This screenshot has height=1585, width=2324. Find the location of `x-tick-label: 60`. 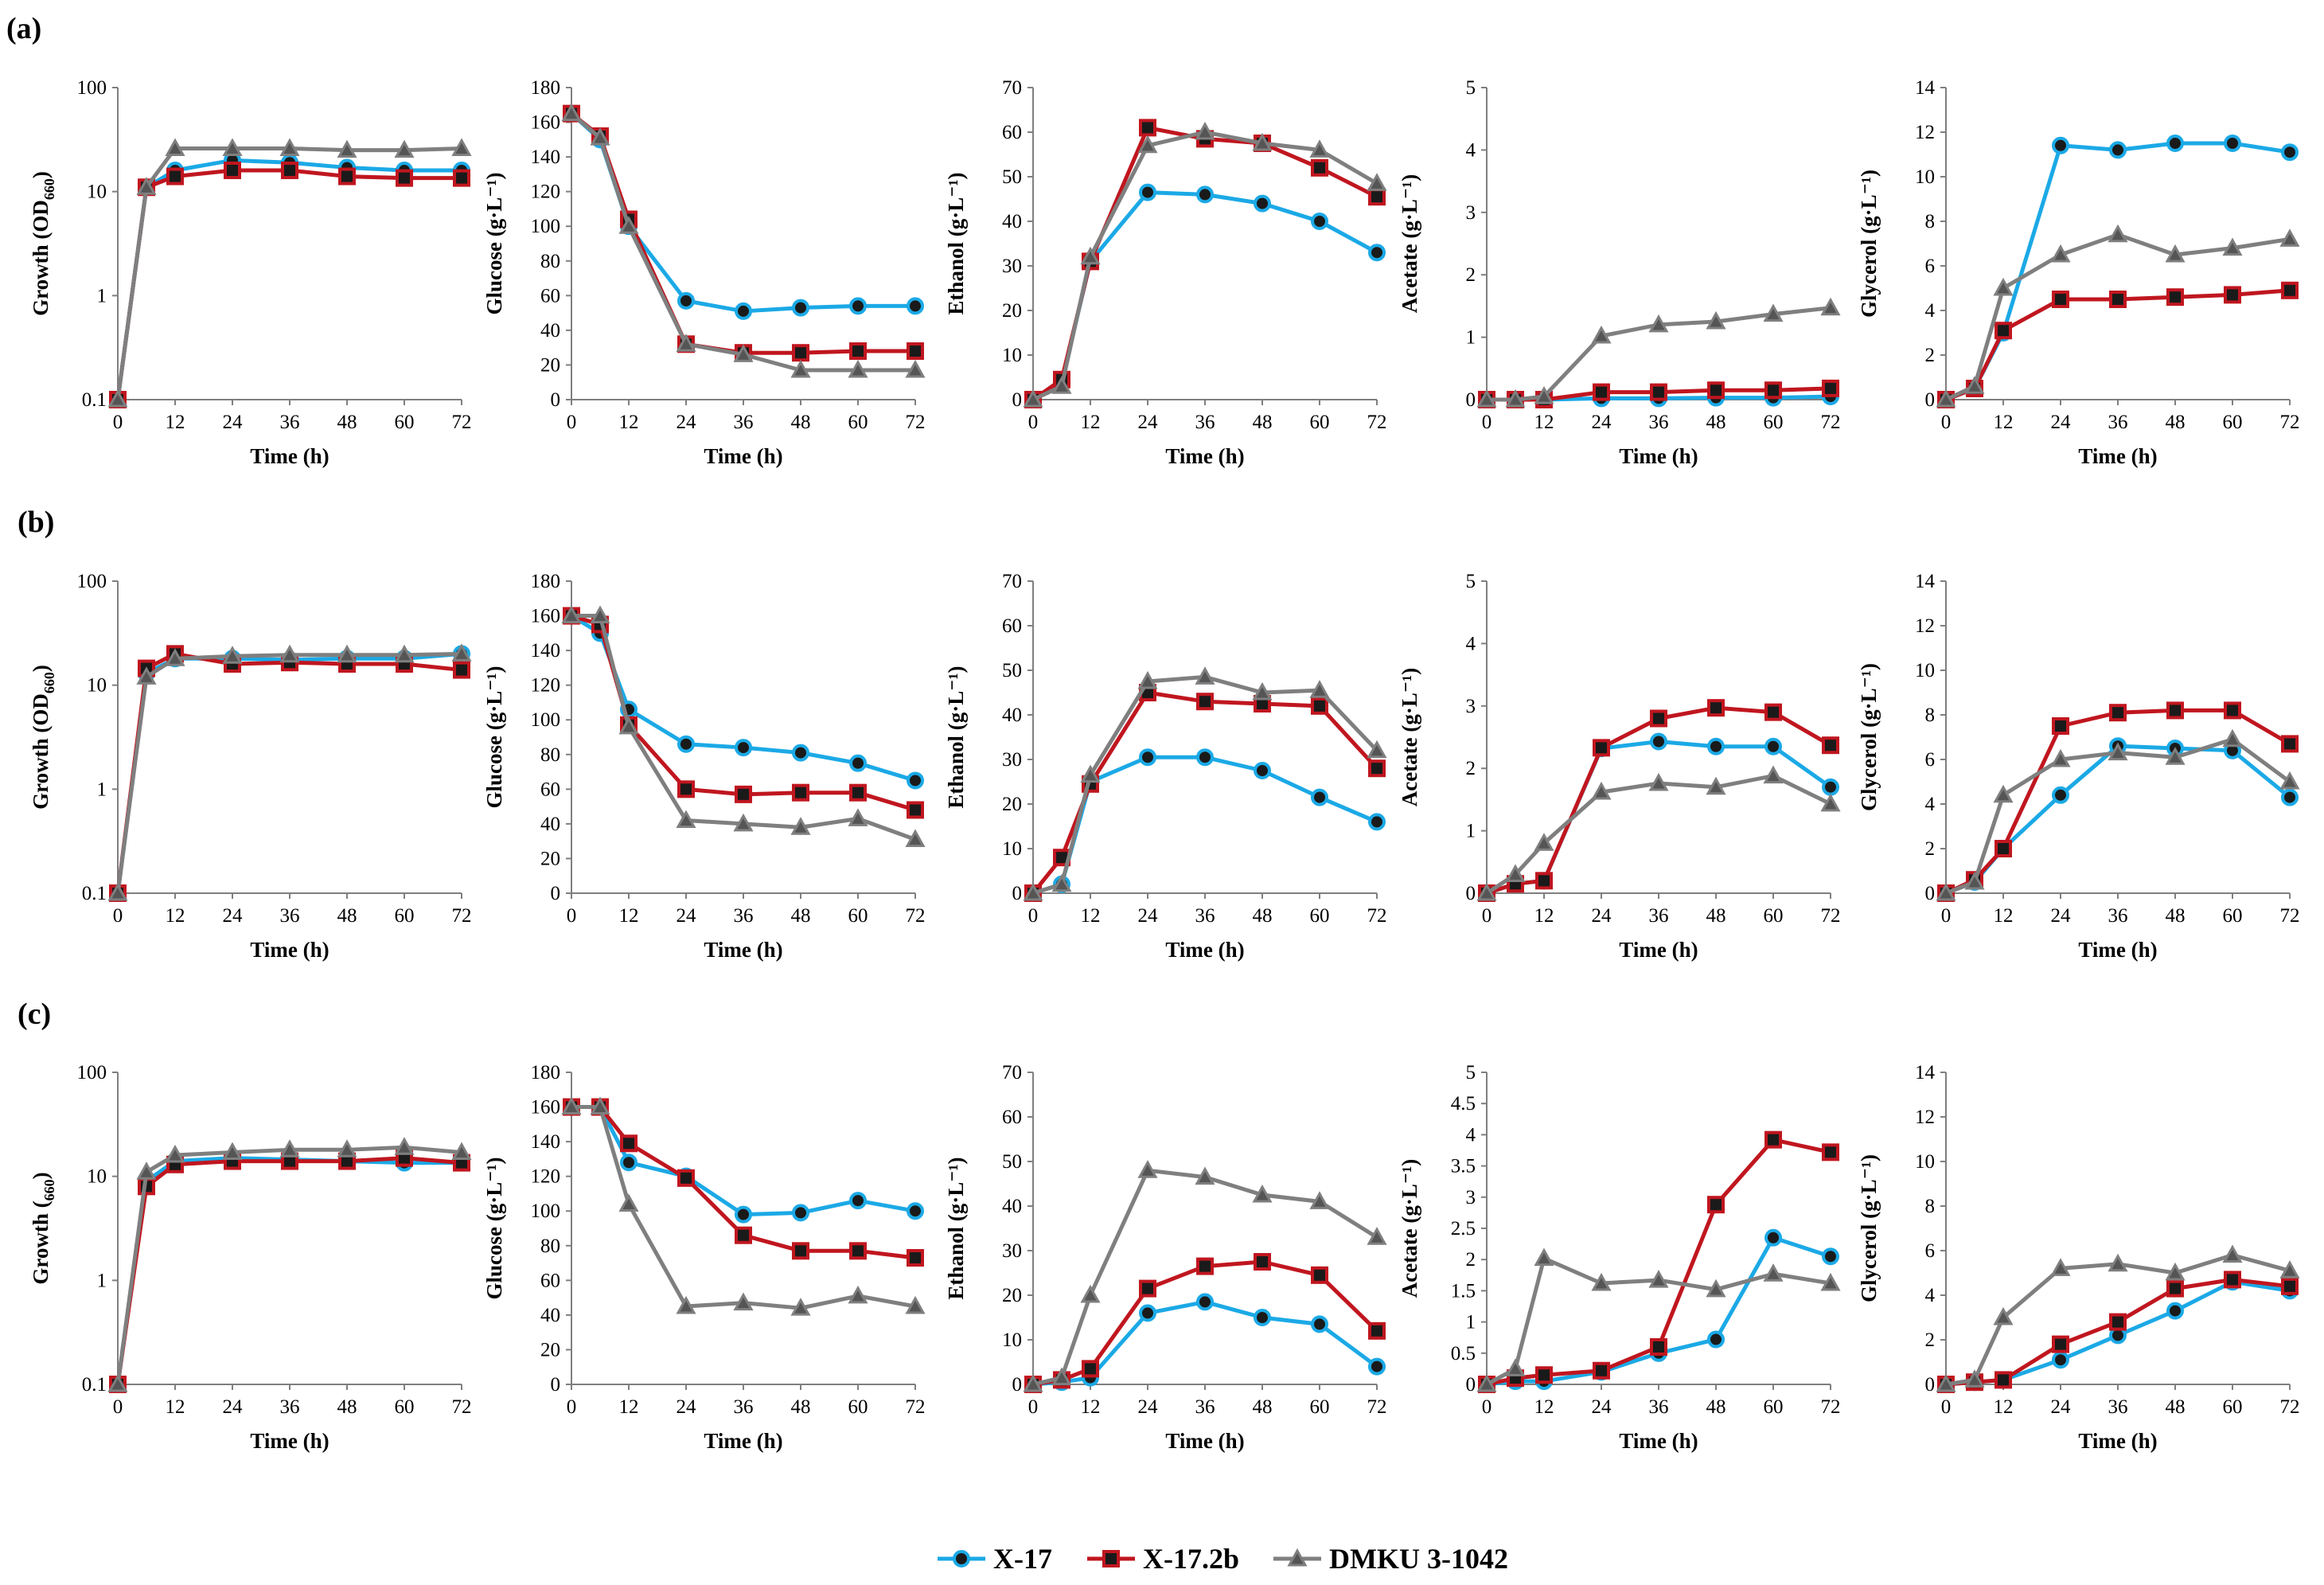

x-tick-label: 60 is located at coordinates (405, 916).